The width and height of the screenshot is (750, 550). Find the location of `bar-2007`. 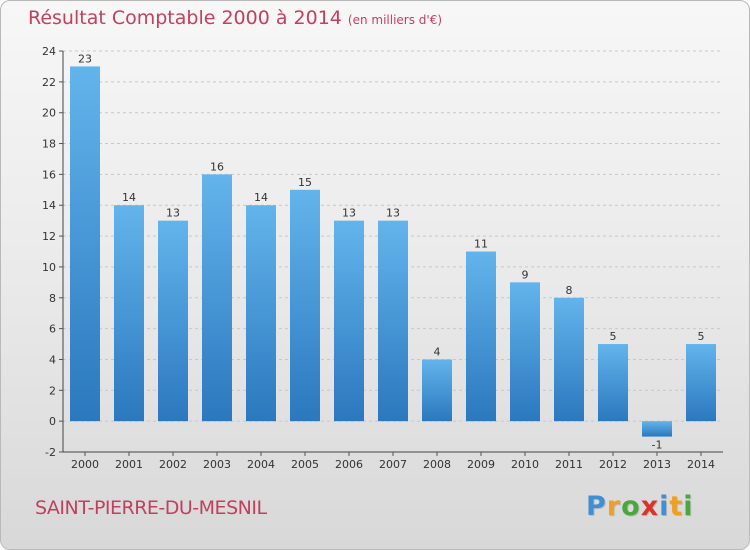

bar-2007 is located at coordinates (393, 321).